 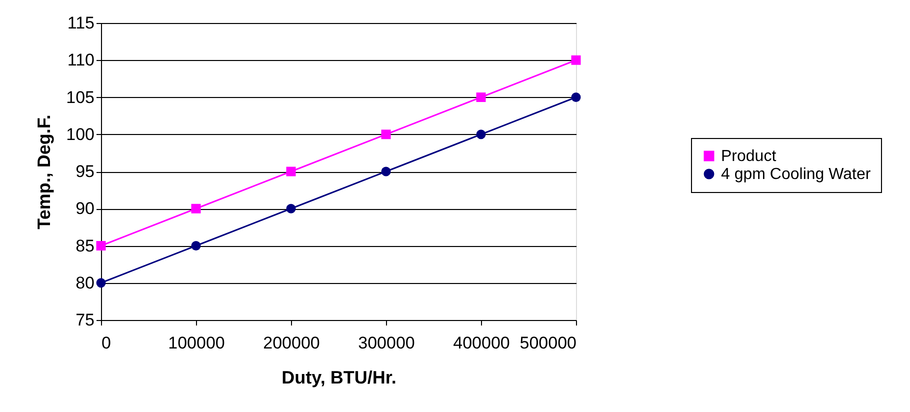 I want to click on y-tick-label: 115, so click(x=80, y=23).